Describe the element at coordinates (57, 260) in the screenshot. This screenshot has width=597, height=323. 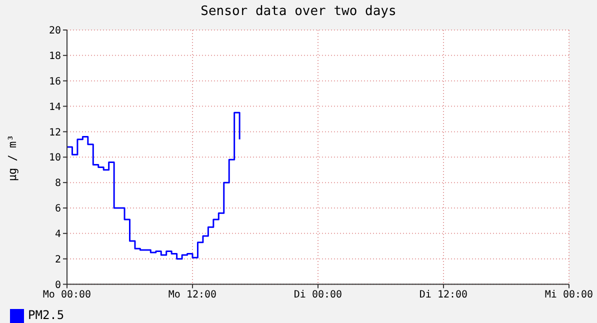
I see `y-tick-label: 2` at that location.